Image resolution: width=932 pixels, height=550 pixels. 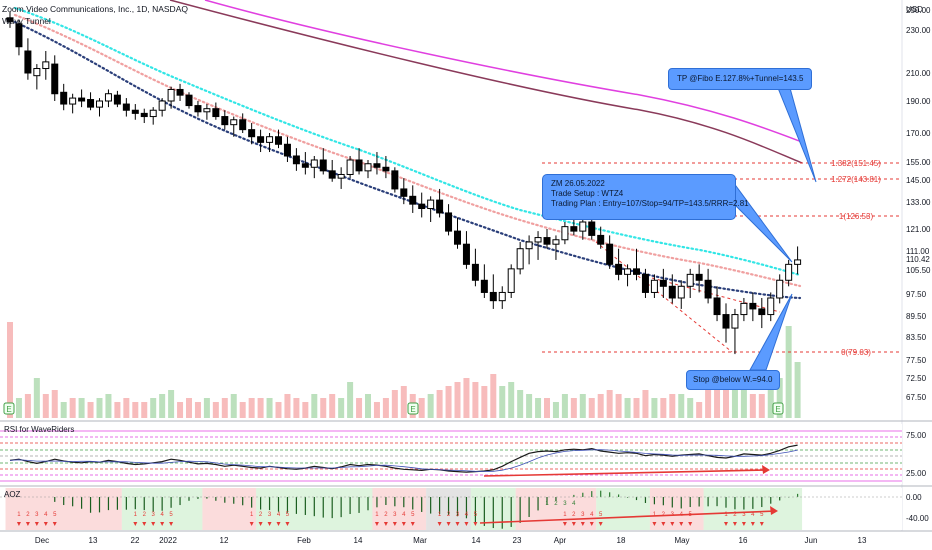 What do you see at coordinates (463, 454) in the screenshot?
I see `rsi-panel: RSI for WaveRiders 75.00 25.00` at bounding box center [463, 454].